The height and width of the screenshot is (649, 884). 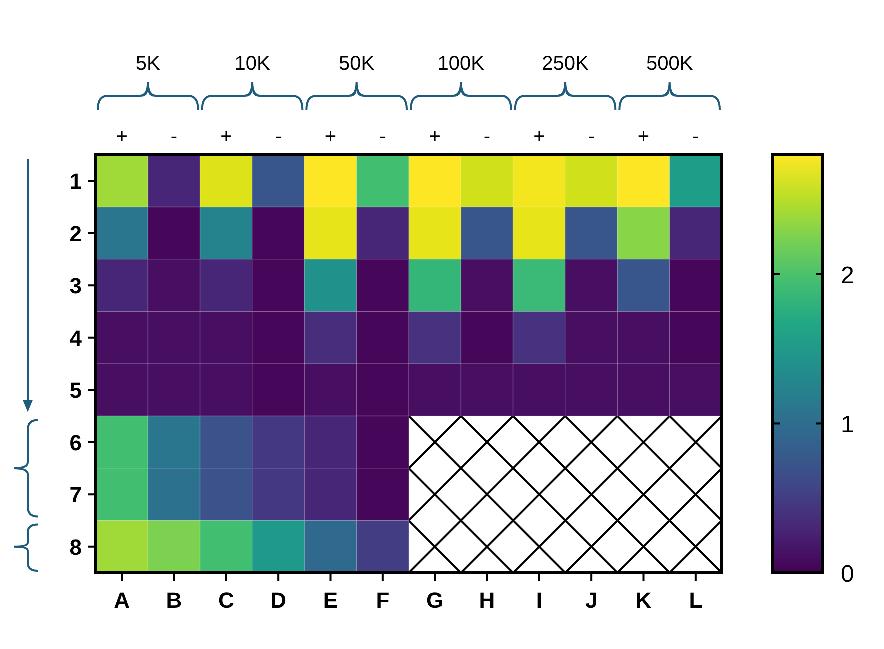 I want to click on x-tick-label: C, so click(x=226, y=600).